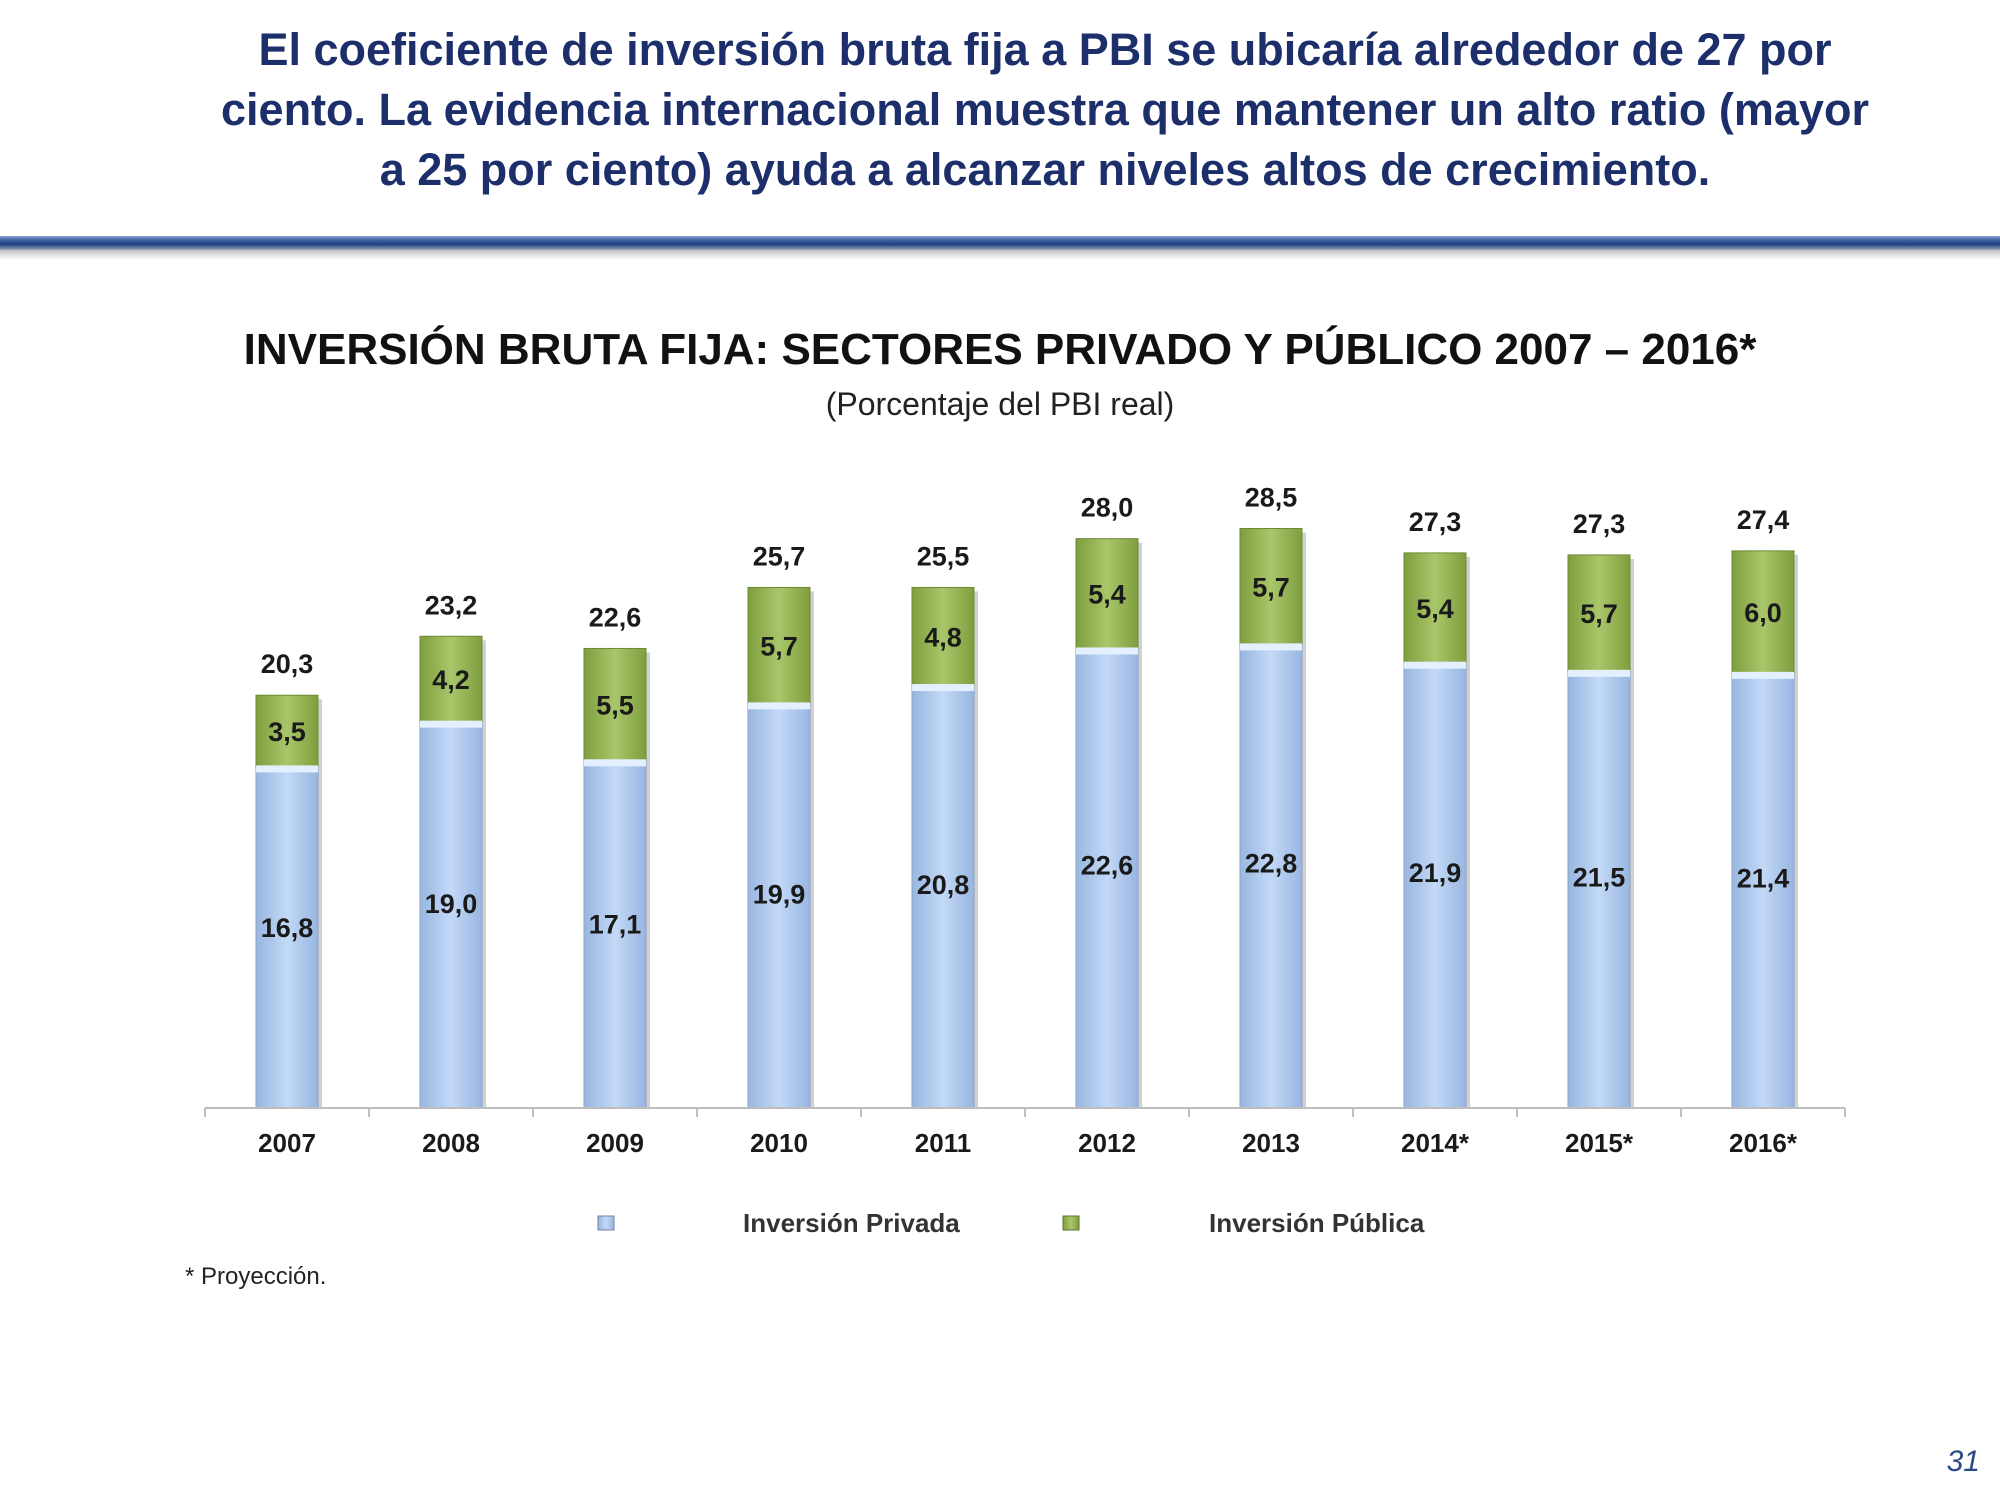  I want to click on public-value-label: 4,2, so click(451, 680).